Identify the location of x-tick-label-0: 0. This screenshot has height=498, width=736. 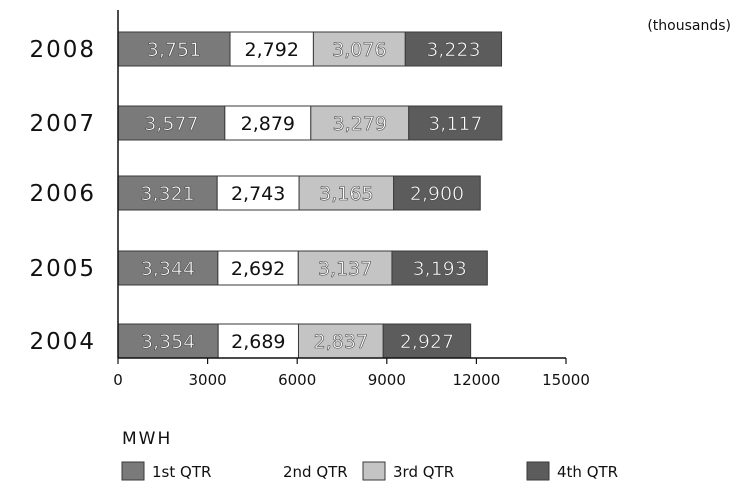
(118, 380).